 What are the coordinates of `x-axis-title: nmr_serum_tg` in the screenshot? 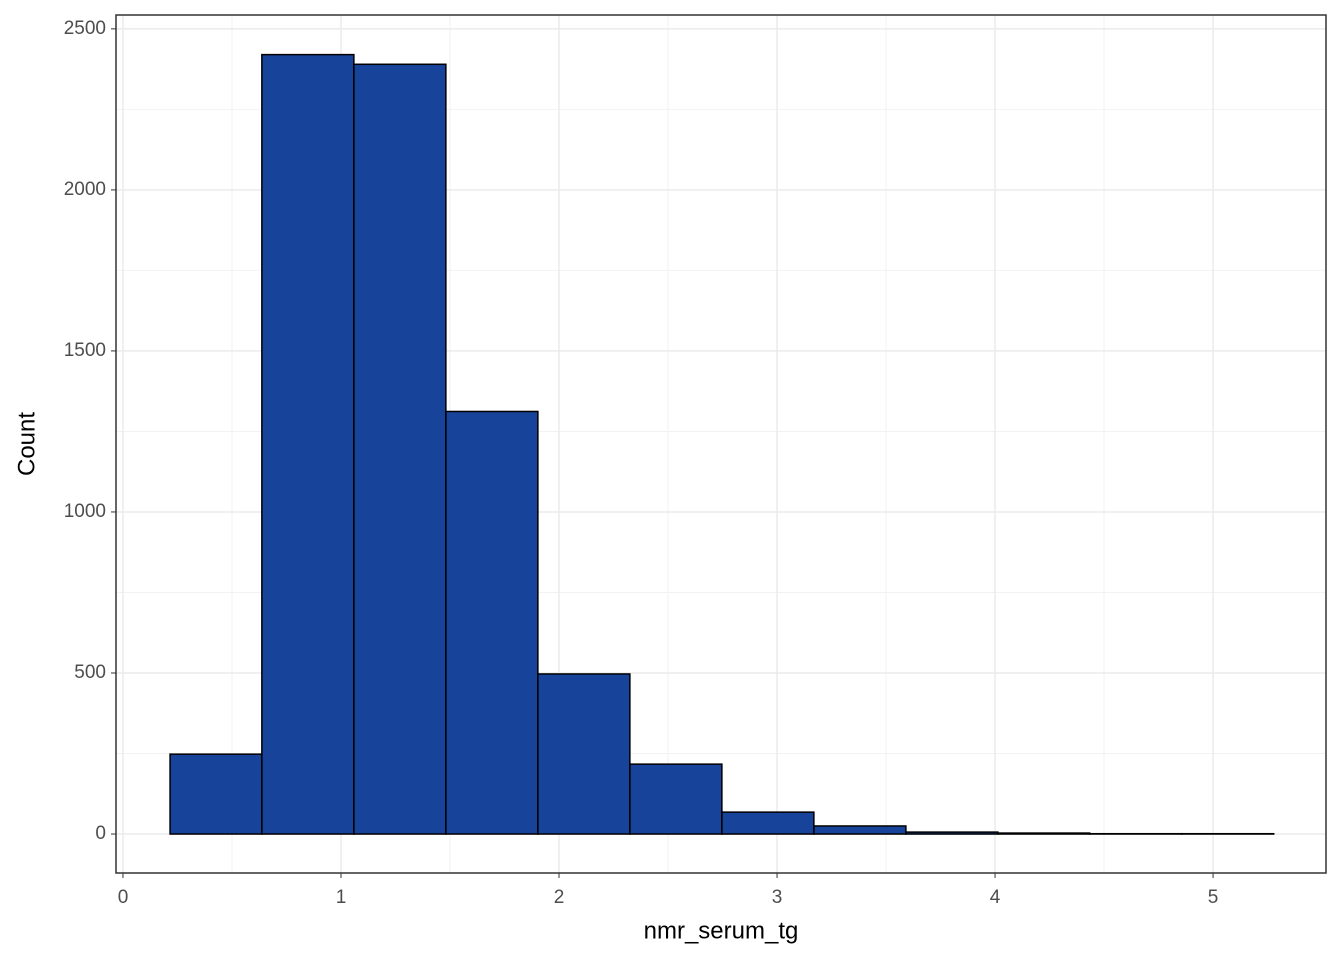 It's located at (721, 930).